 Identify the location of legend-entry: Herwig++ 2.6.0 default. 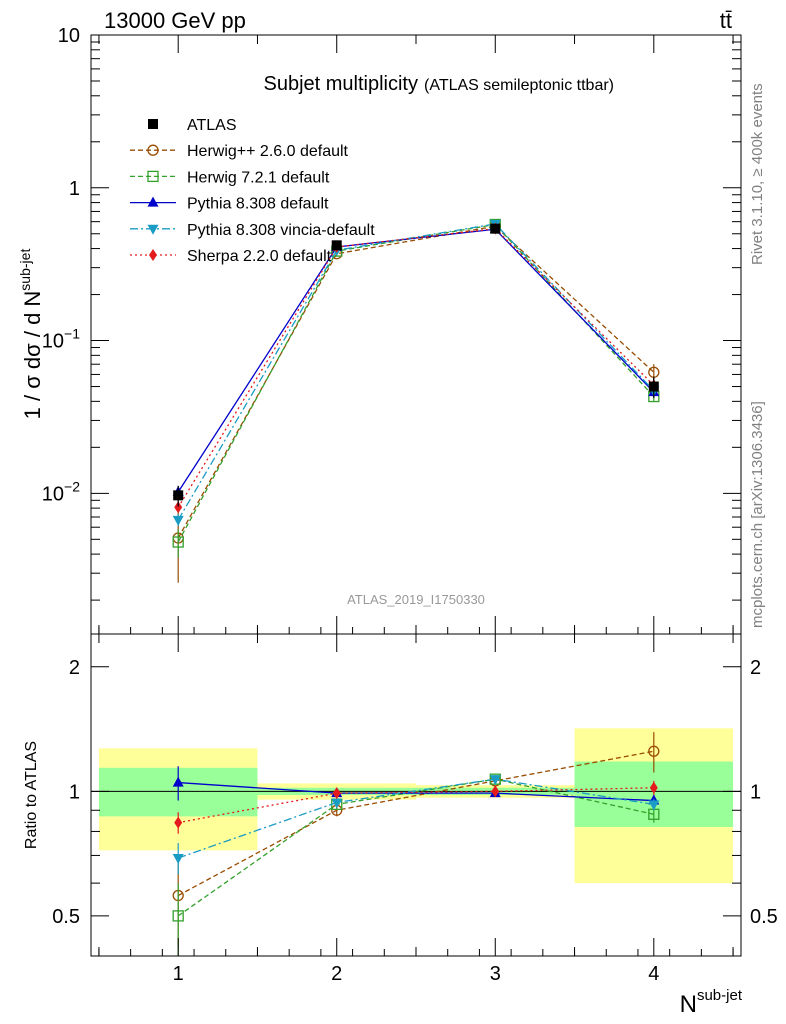
(239, 151).